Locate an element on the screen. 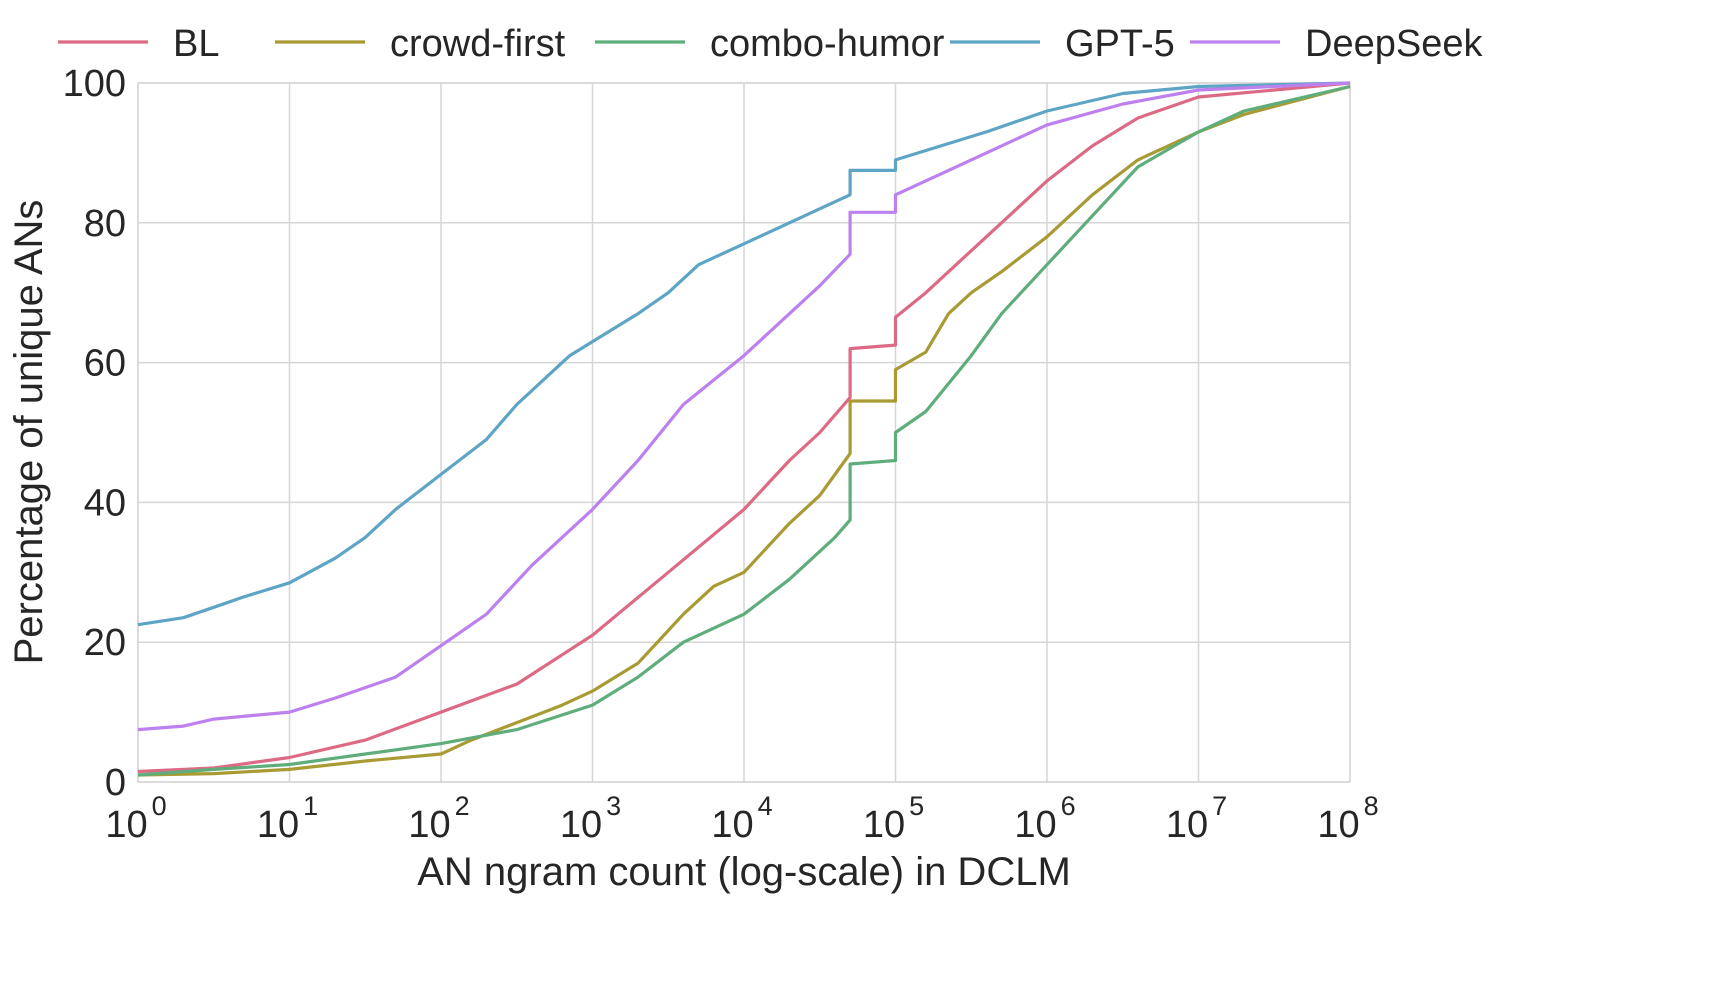 This screenshot has height=996, width=1721. legend-label-combo-humor: combo-humor is located at coordinates (827, 44).